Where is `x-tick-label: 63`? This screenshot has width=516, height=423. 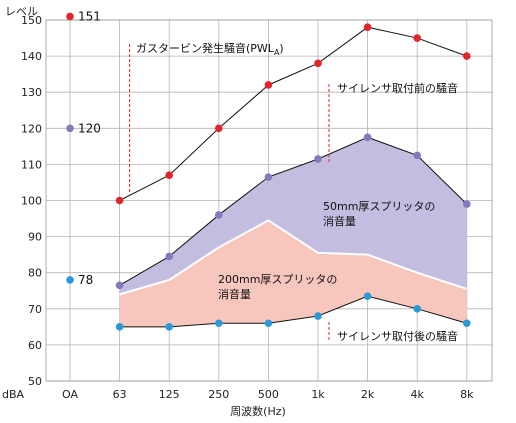 x-tick-label: 63 is located at coordinates (120, 394).